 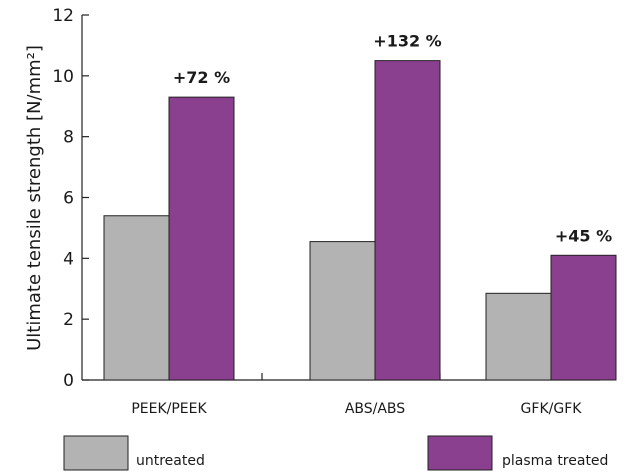 I want to click on y-tick-label: 6, so click(x=68, y=199).